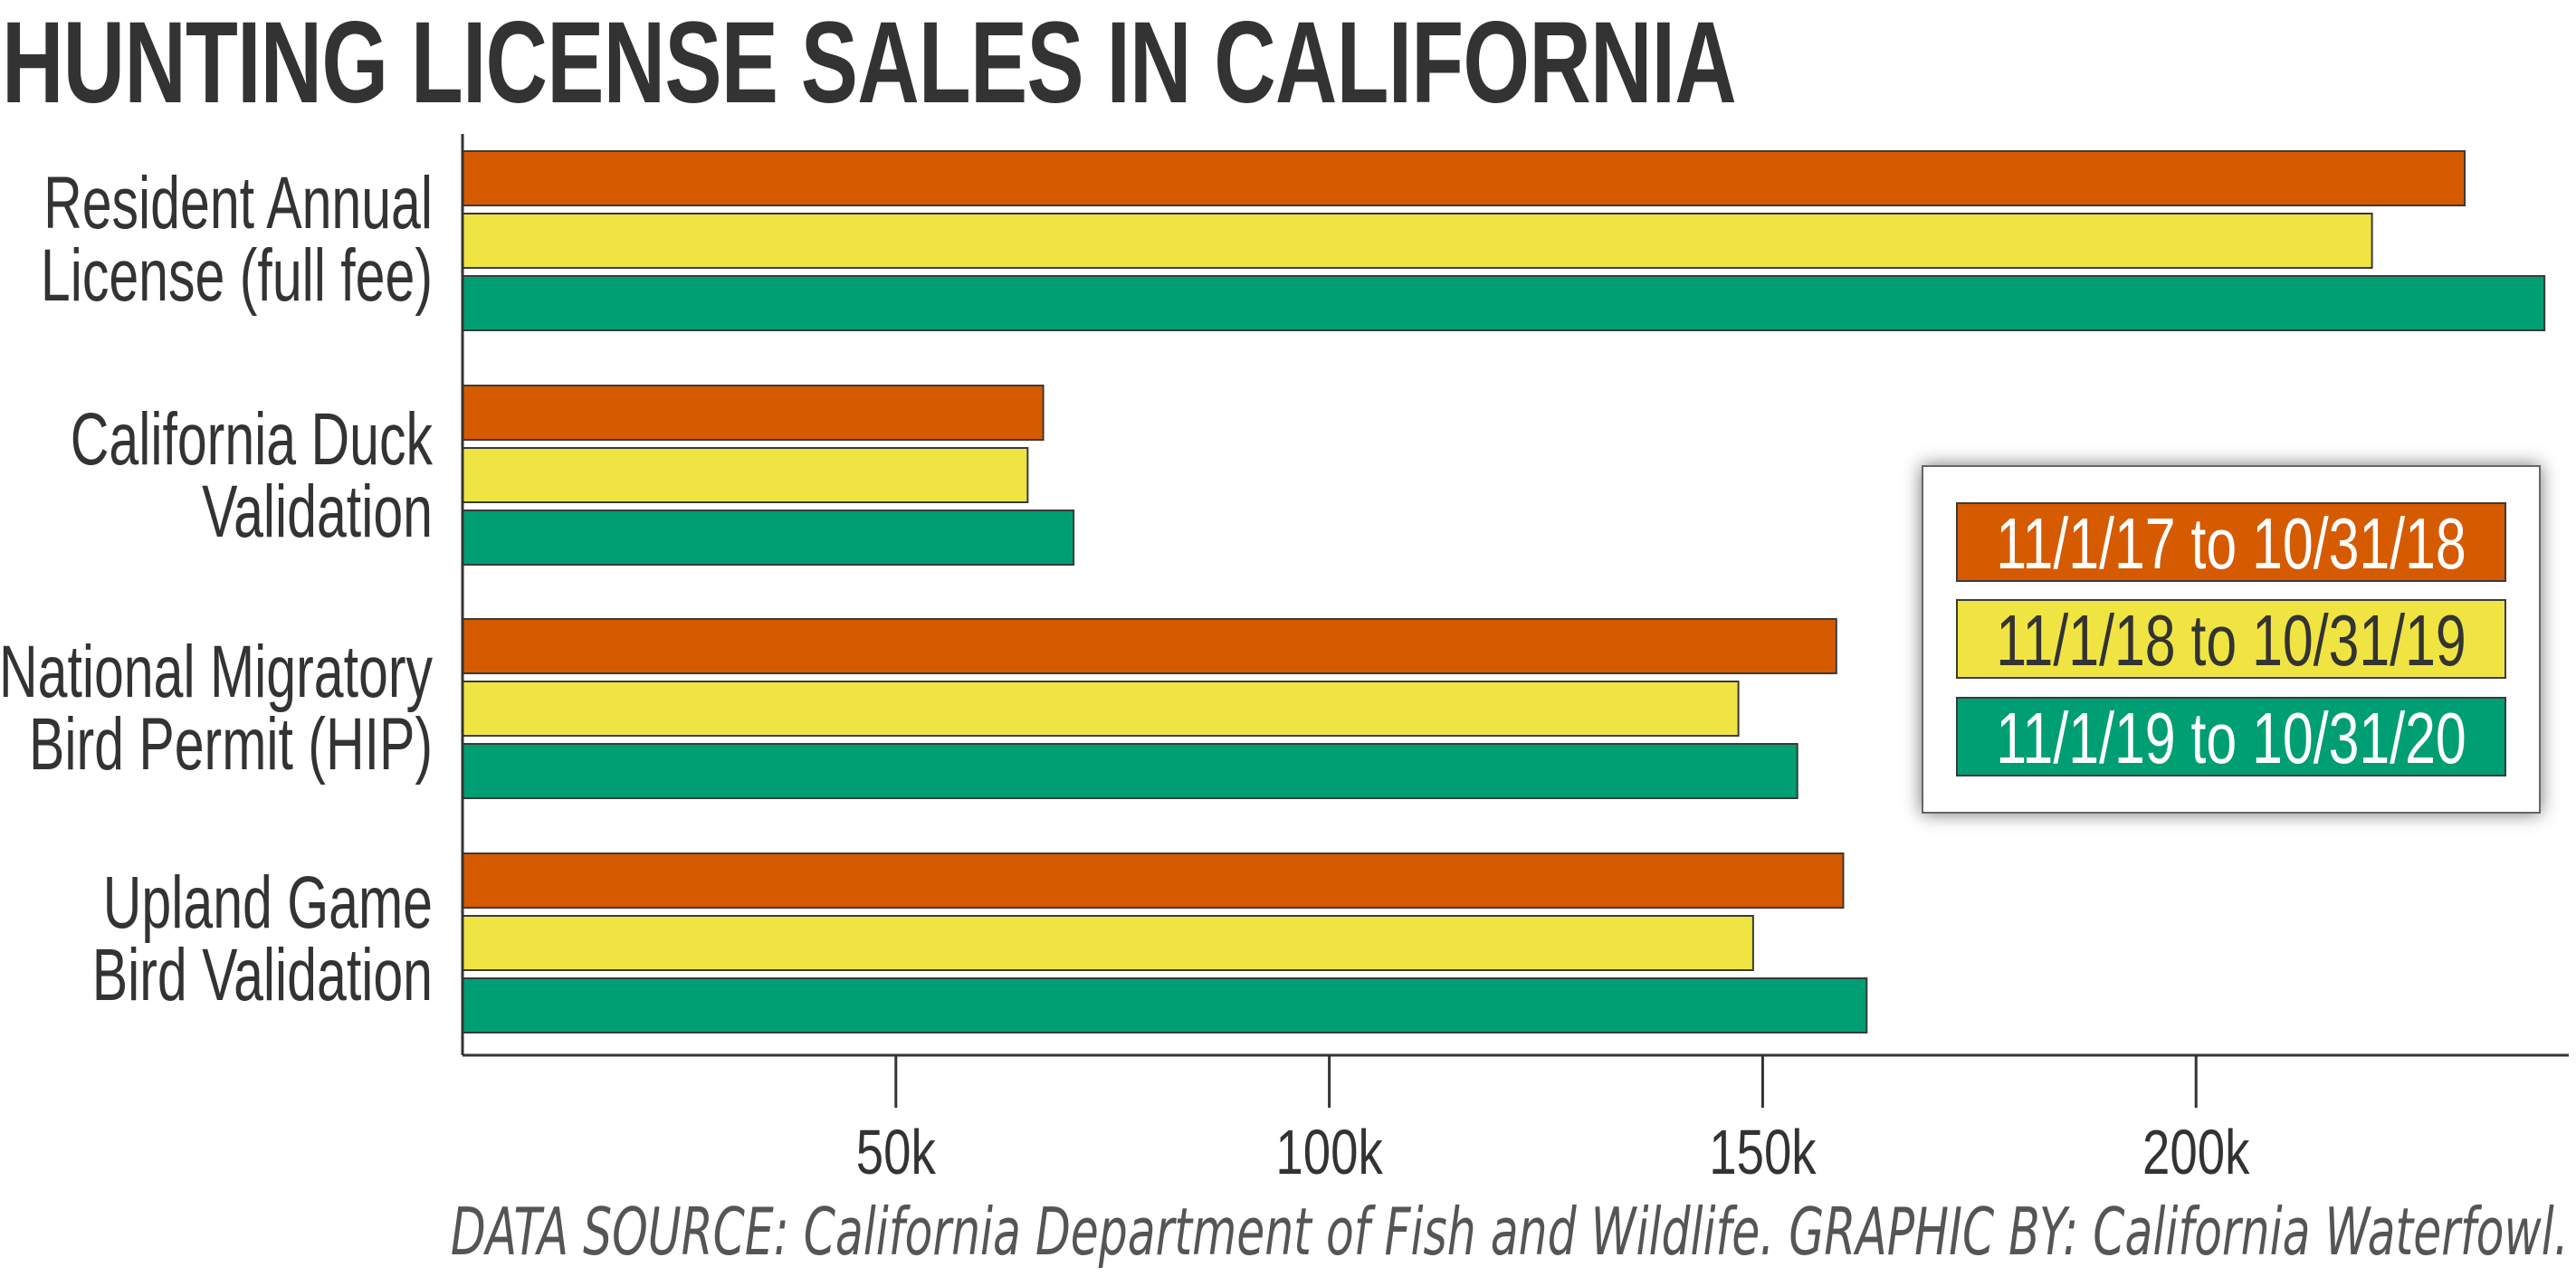 This screenshot has height=1286, width=2576. Describe the element at coordinates (896, 1153) in the screenshot. I see `x-tick-label: 50k` at that location.